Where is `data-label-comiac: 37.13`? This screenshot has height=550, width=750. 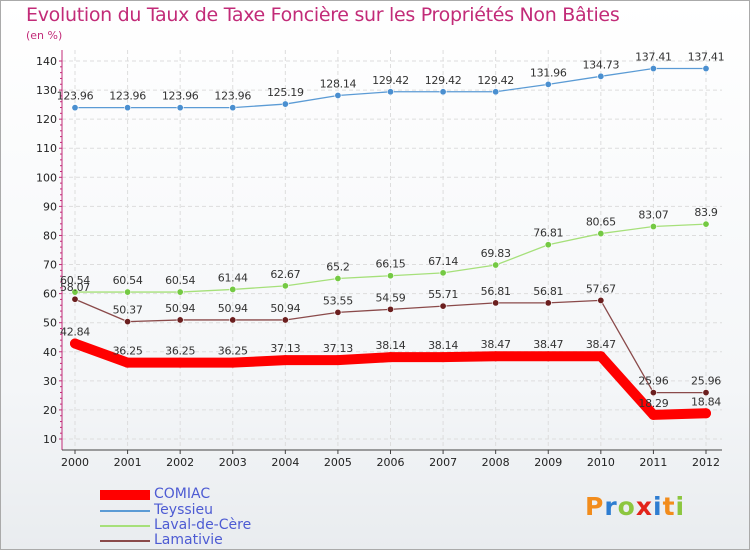
data-label-comiac: 37.13 is located at coordinates (285, 348).